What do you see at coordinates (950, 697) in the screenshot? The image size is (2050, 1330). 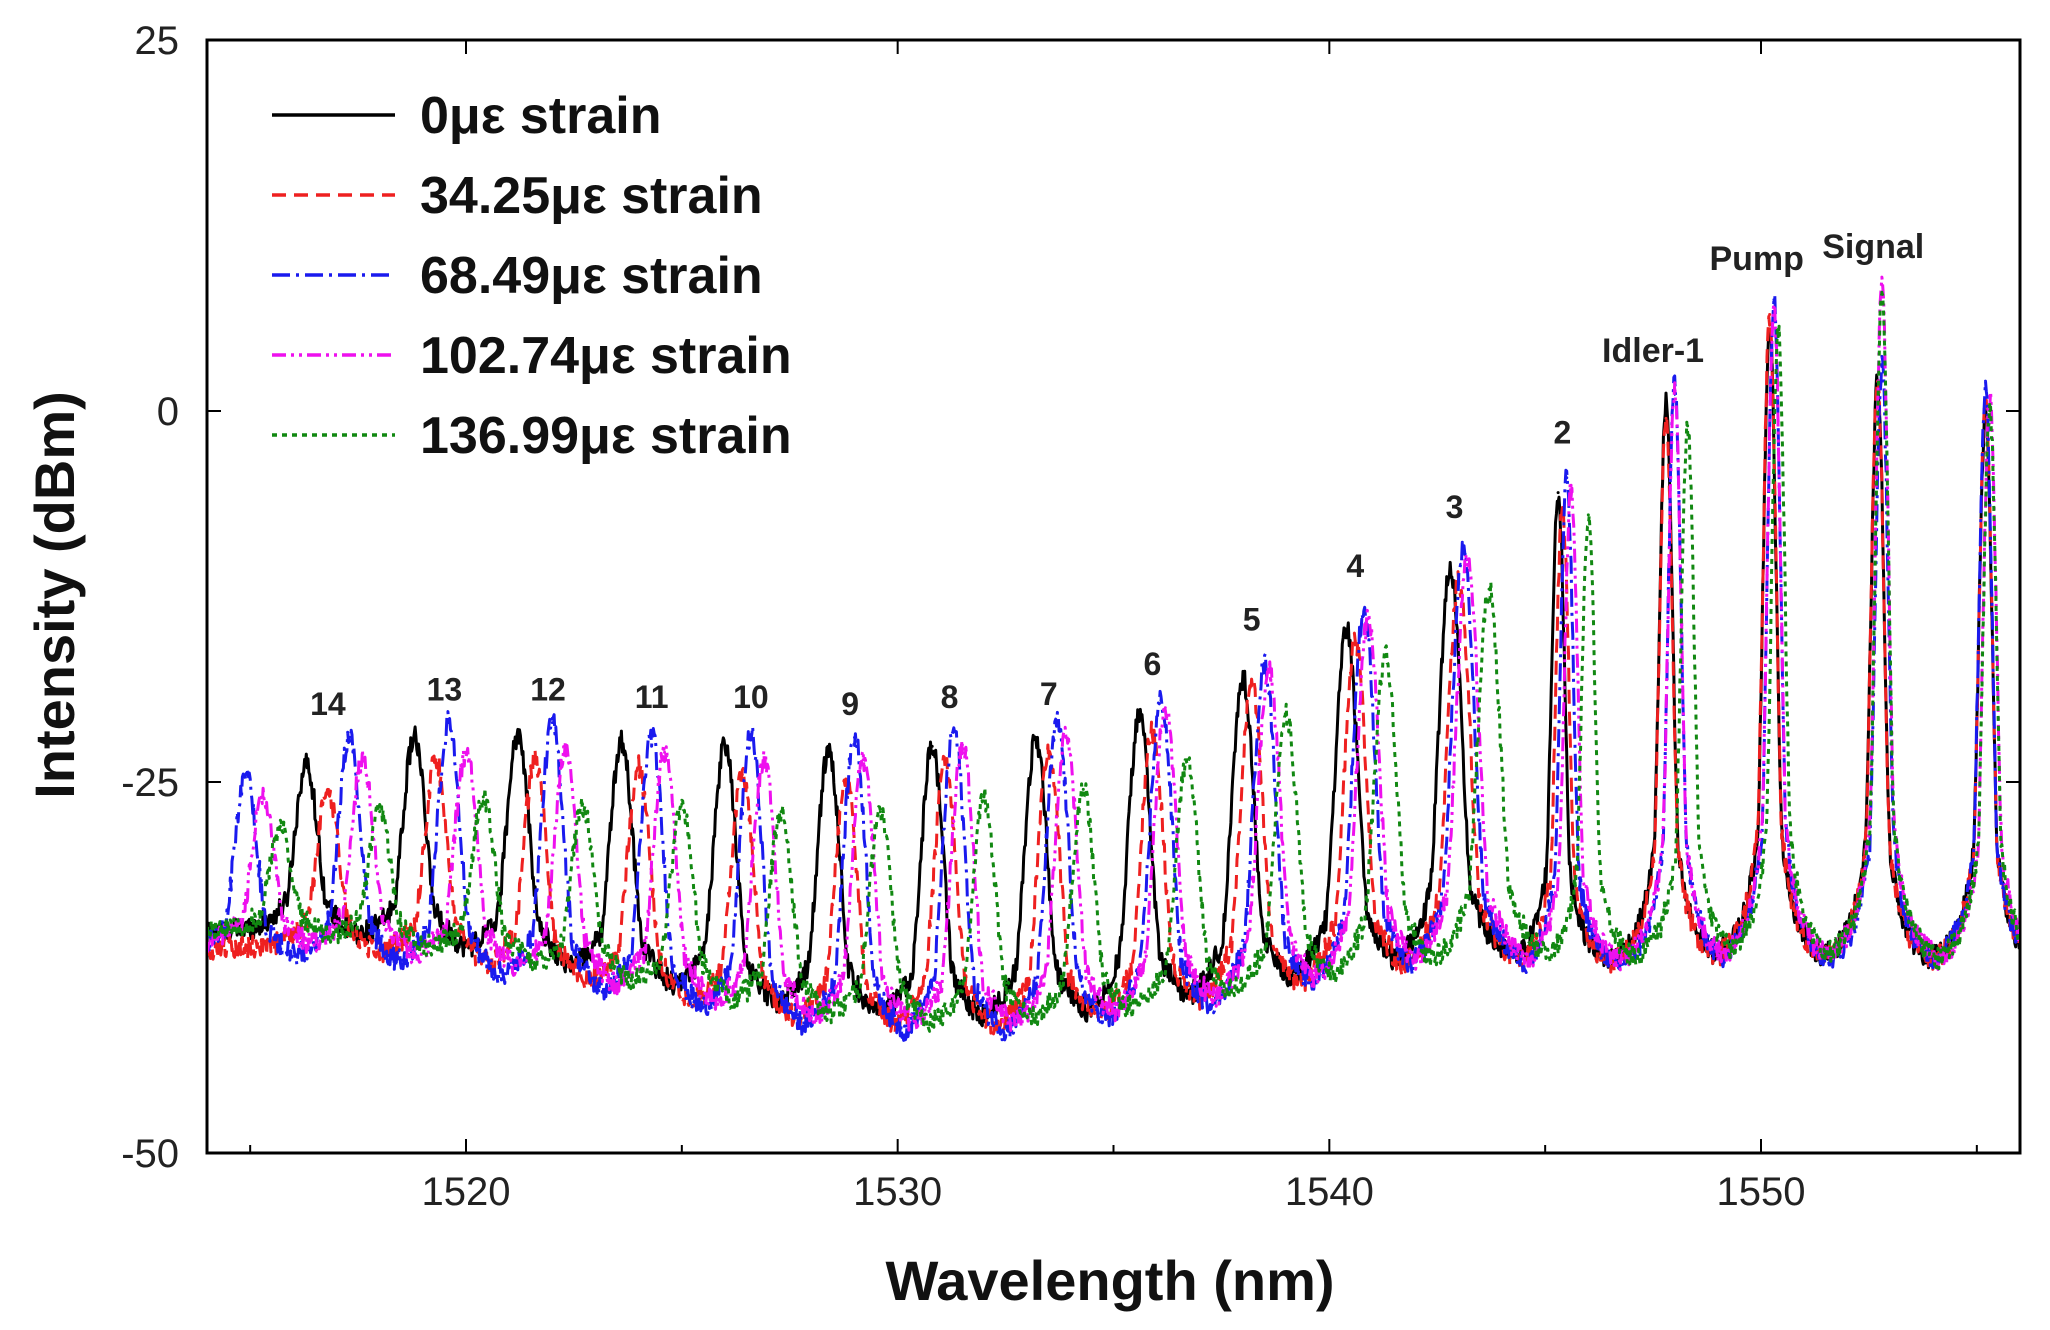 I see `peak-annotation: 8` at bounding box center [950, 697].